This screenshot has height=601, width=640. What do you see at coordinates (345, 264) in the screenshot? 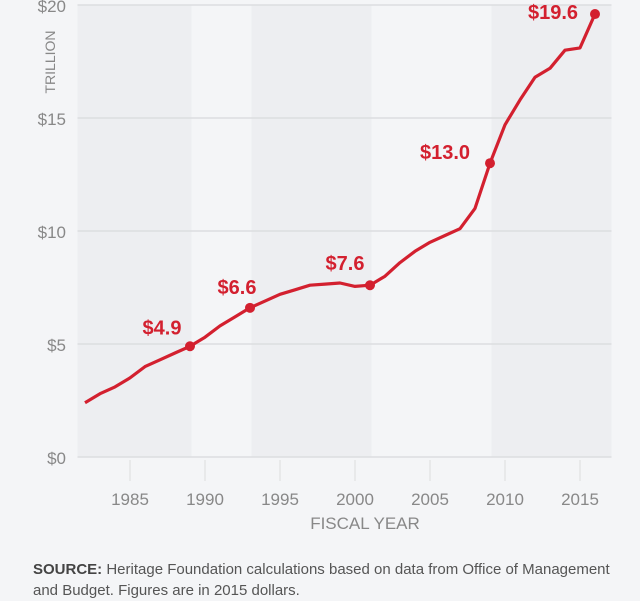
I see `data-label: $7.6` at bounding box center [345, 264].